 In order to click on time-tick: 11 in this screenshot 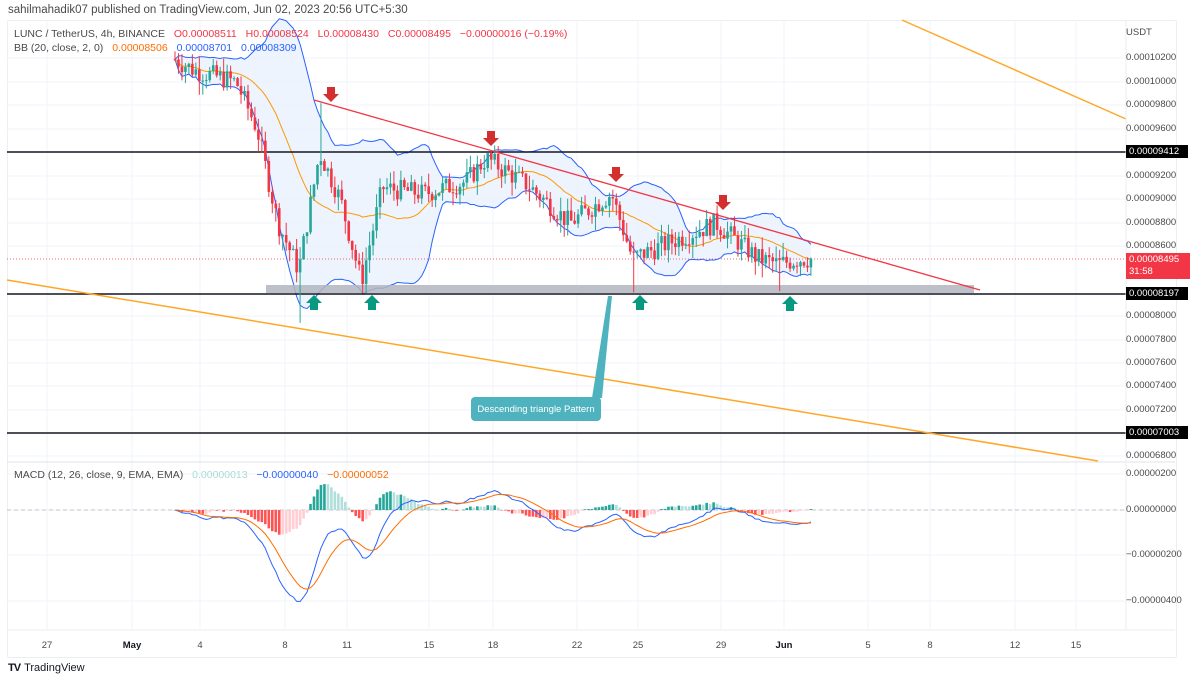, I will do `click(347, 645)`.